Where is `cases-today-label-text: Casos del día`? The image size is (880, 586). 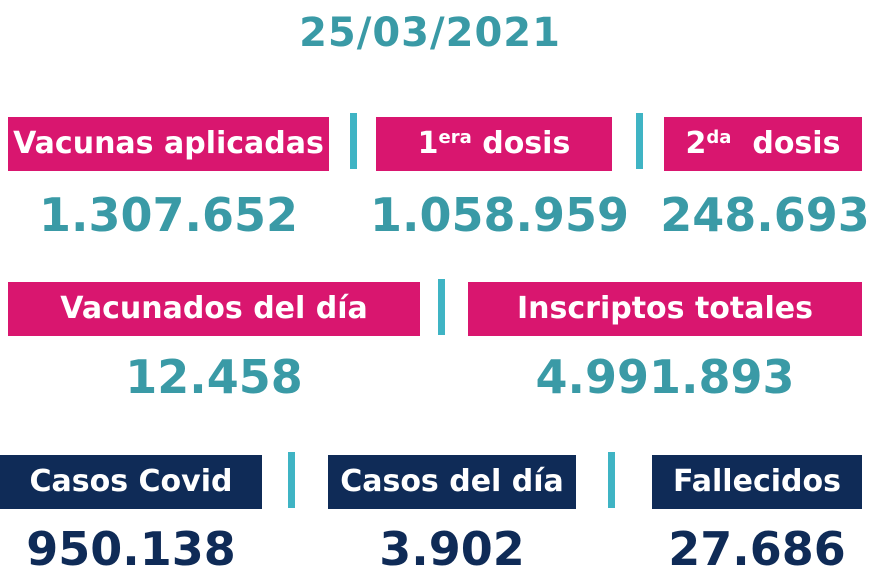 cases-today-label-text: Casos del día is located at coordinates (452, 481).